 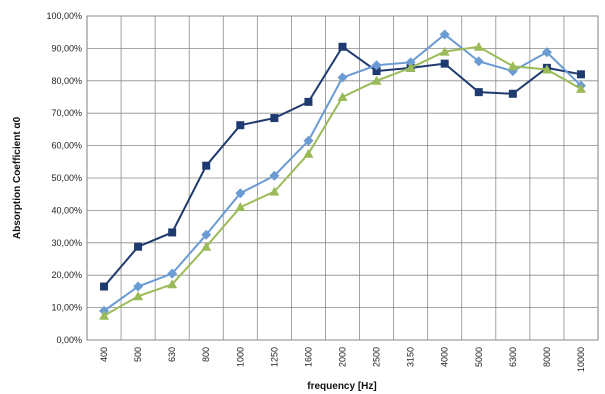 I want to click on x-tick-label: 500, so click(x=138, y=354).